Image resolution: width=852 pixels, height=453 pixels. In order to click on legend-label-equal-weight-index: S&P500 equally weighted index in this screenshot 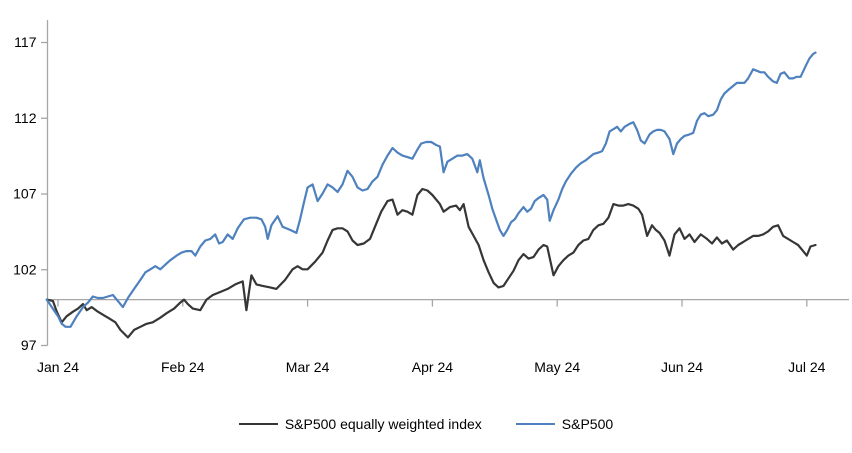, I will do `click(383, 424)`.